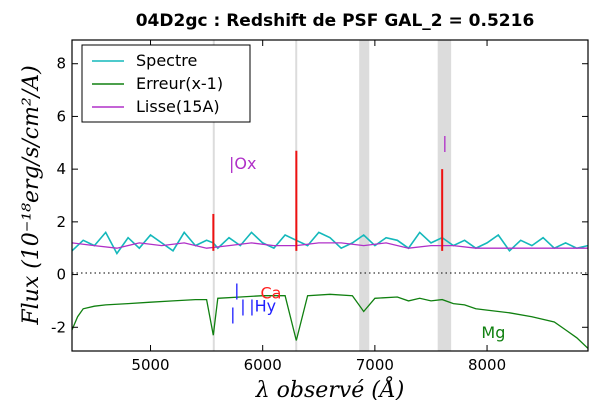  Describe the element at coordinates (242, 163) in the screenshot. I see `annotation-0: |Ox` at that location.